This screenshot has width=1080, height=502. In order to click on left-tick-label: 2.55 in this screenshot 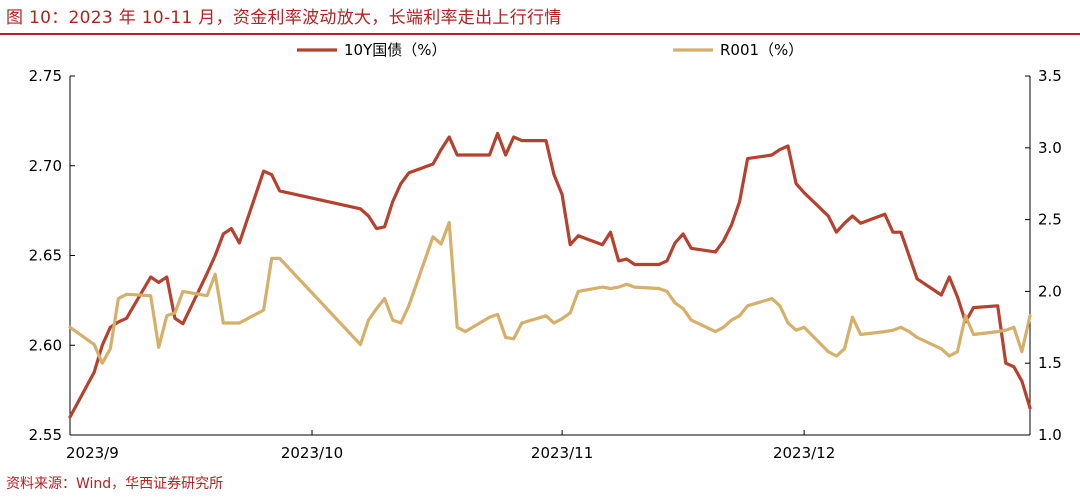, I will do `click(45, 435)`.